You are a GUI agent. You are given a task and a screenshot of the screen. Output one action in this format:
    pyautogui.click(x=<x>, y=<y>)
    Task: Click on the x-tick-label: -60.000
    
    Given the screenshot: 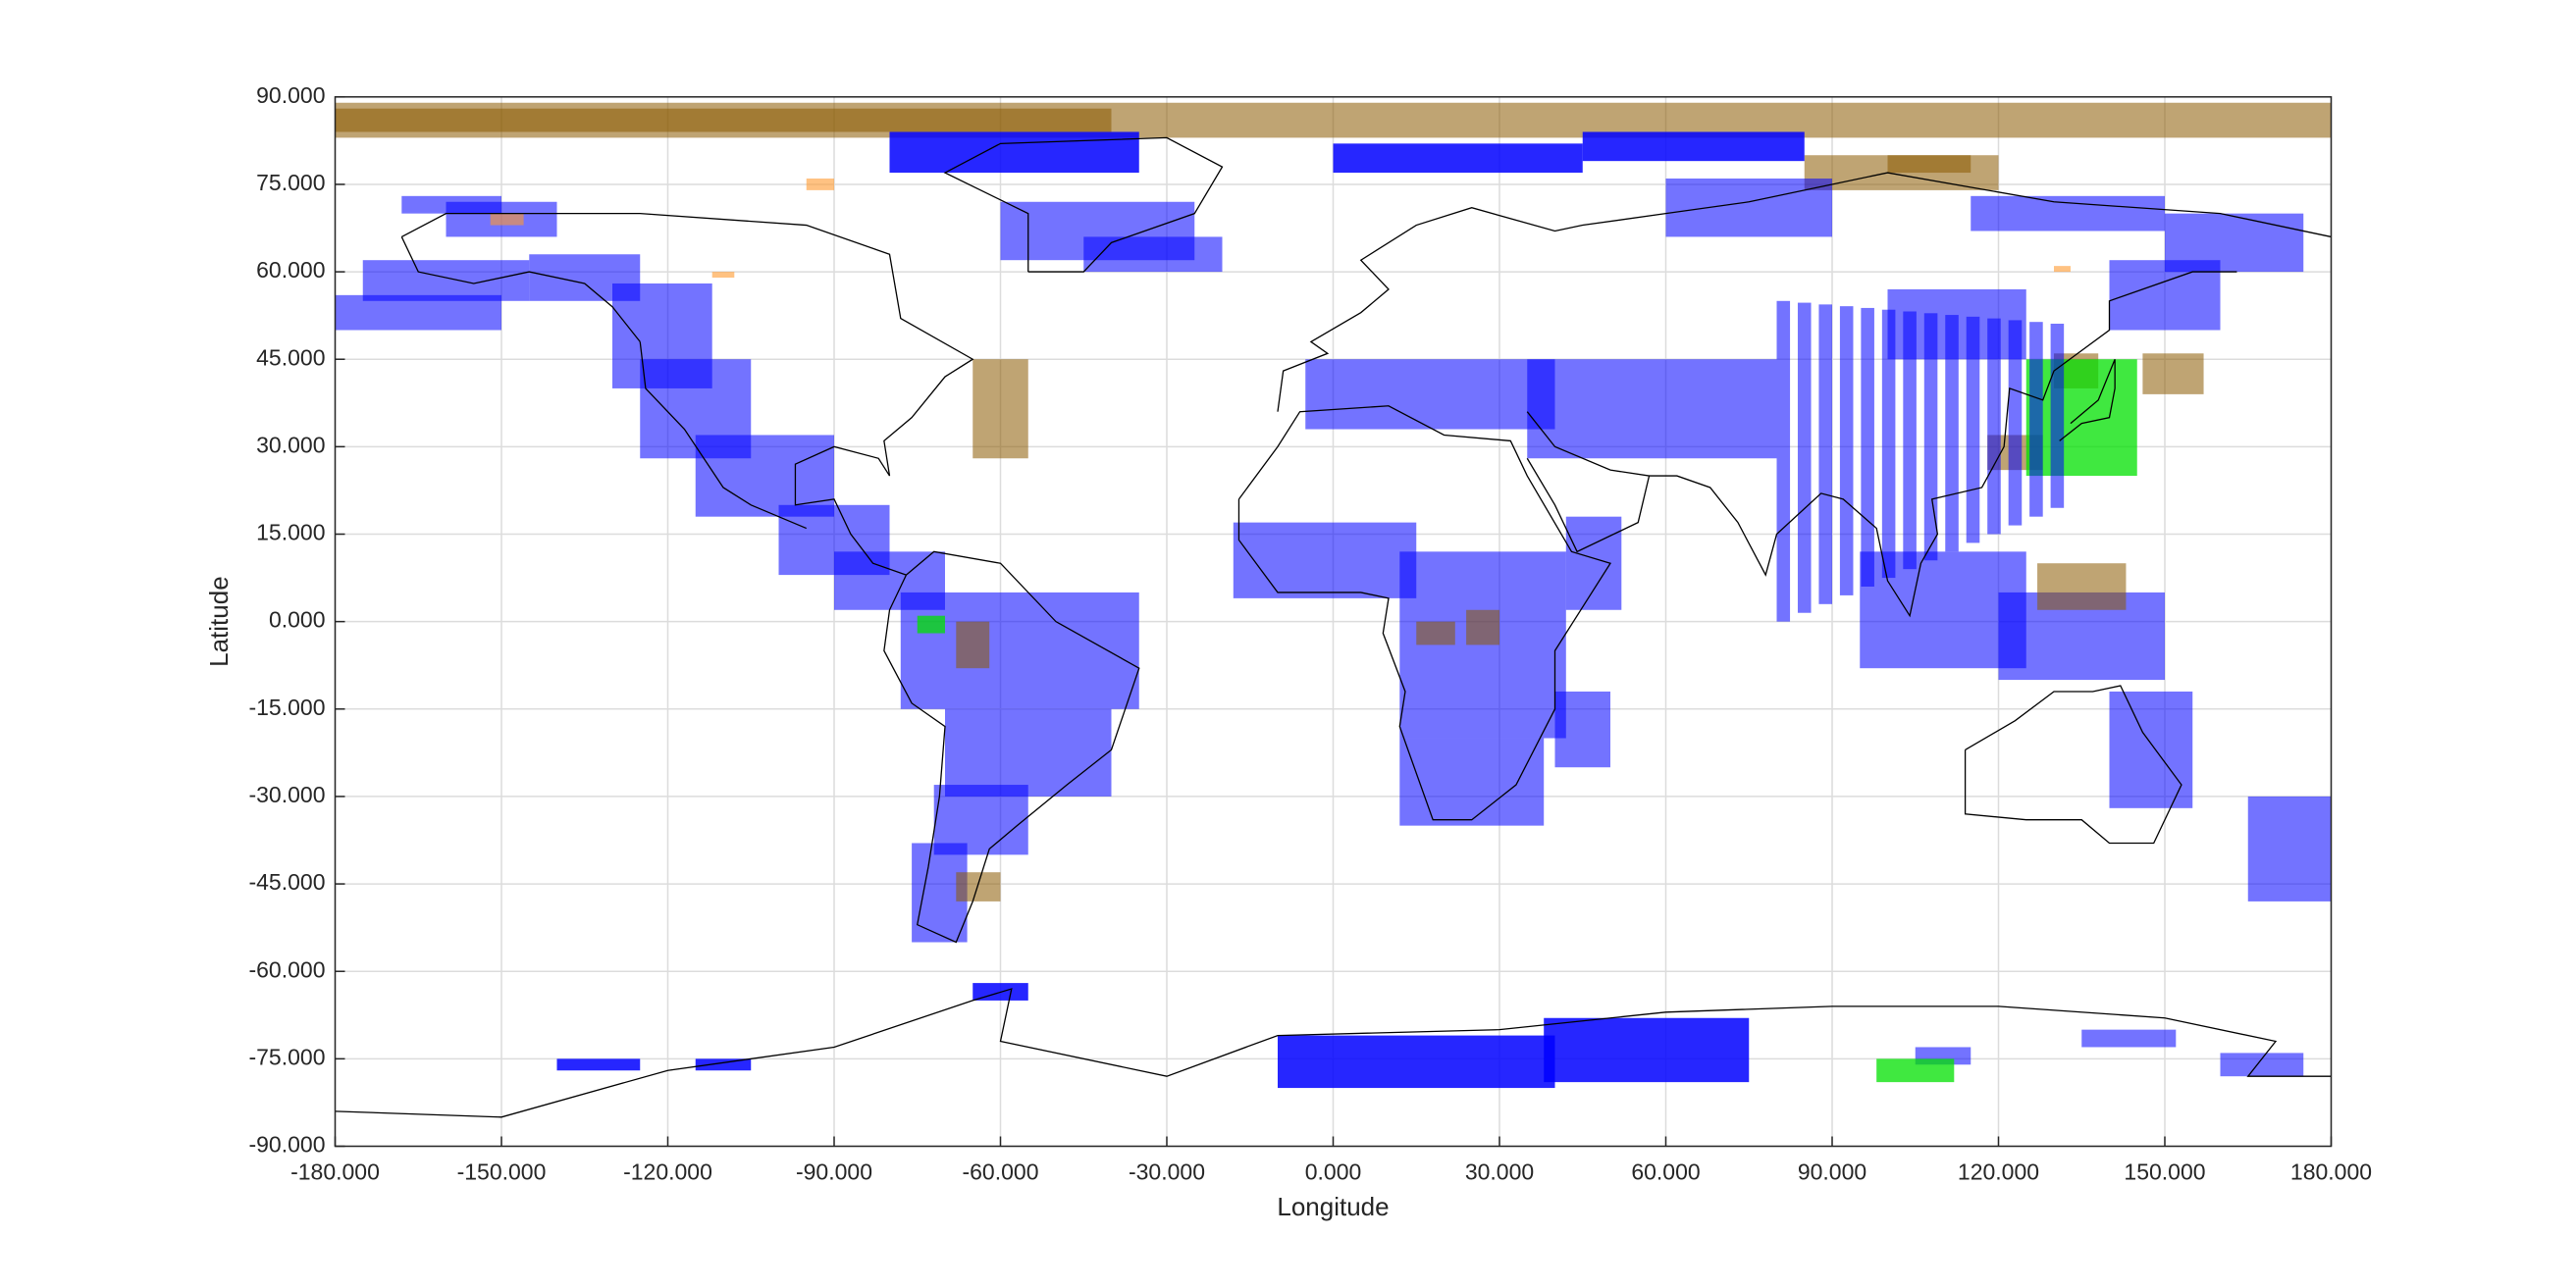 What is the action you would take?
    pyautogui.click(x=1000, y=1172)
    